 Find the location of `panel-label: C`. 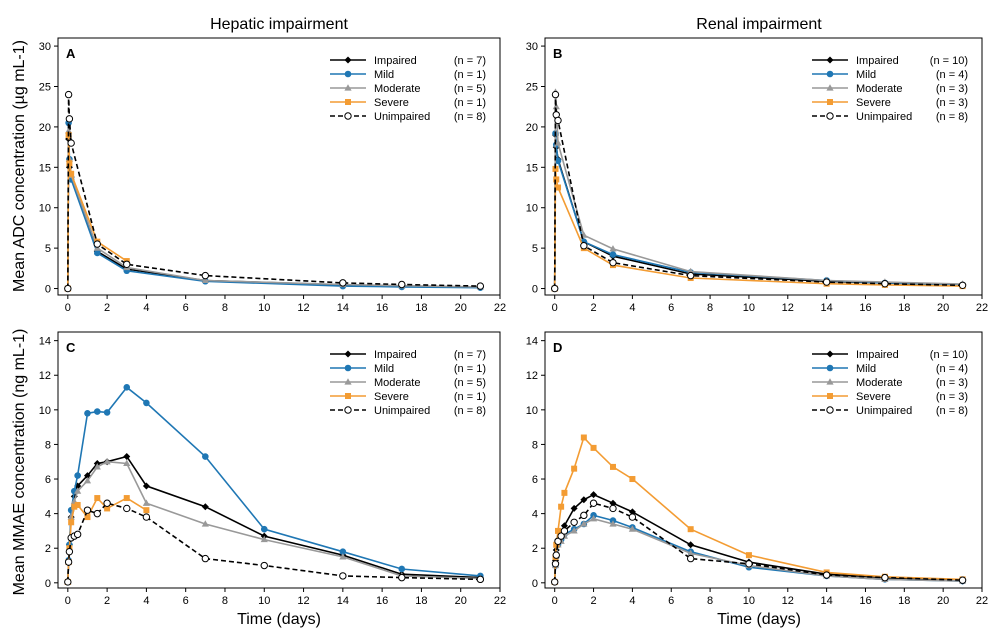

panel-label: C is located at coordinates (71, 347).